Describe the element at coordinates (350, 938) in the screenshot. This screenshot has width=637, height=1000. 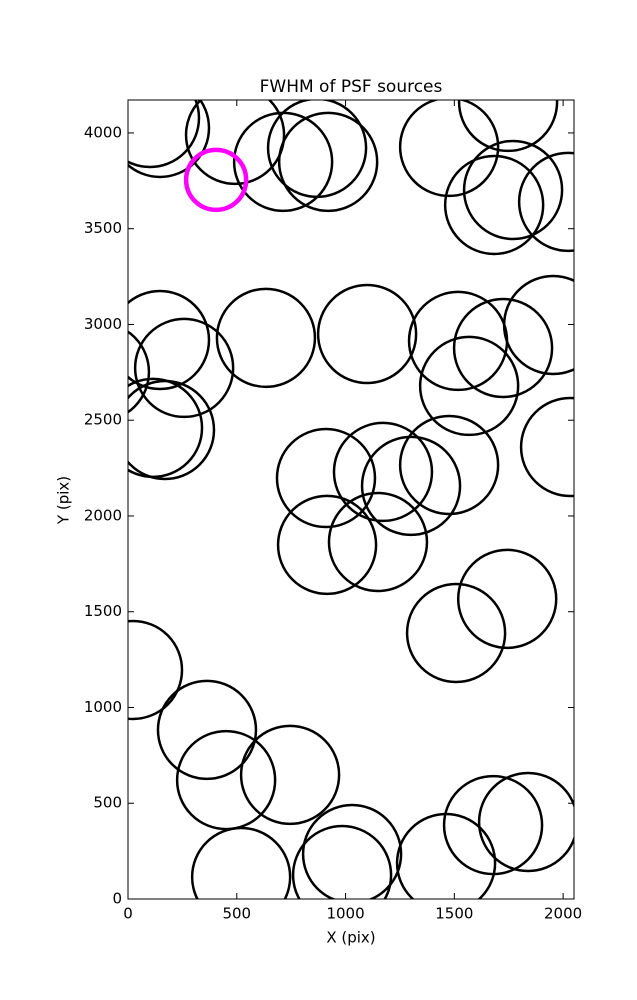
I see `x-axis-label: X (pix)` at that location.